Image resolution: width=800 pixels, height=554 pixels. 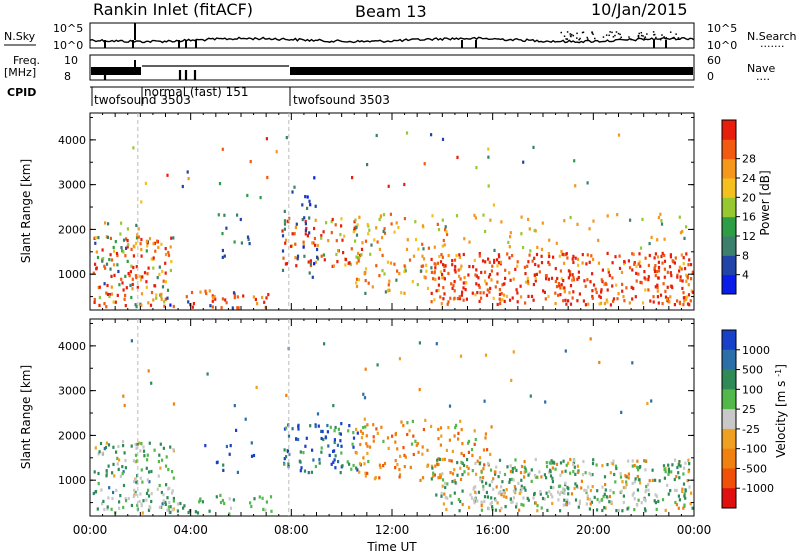 I want to click on colorbar-tick-label: 500, so click(x=752, y=370).